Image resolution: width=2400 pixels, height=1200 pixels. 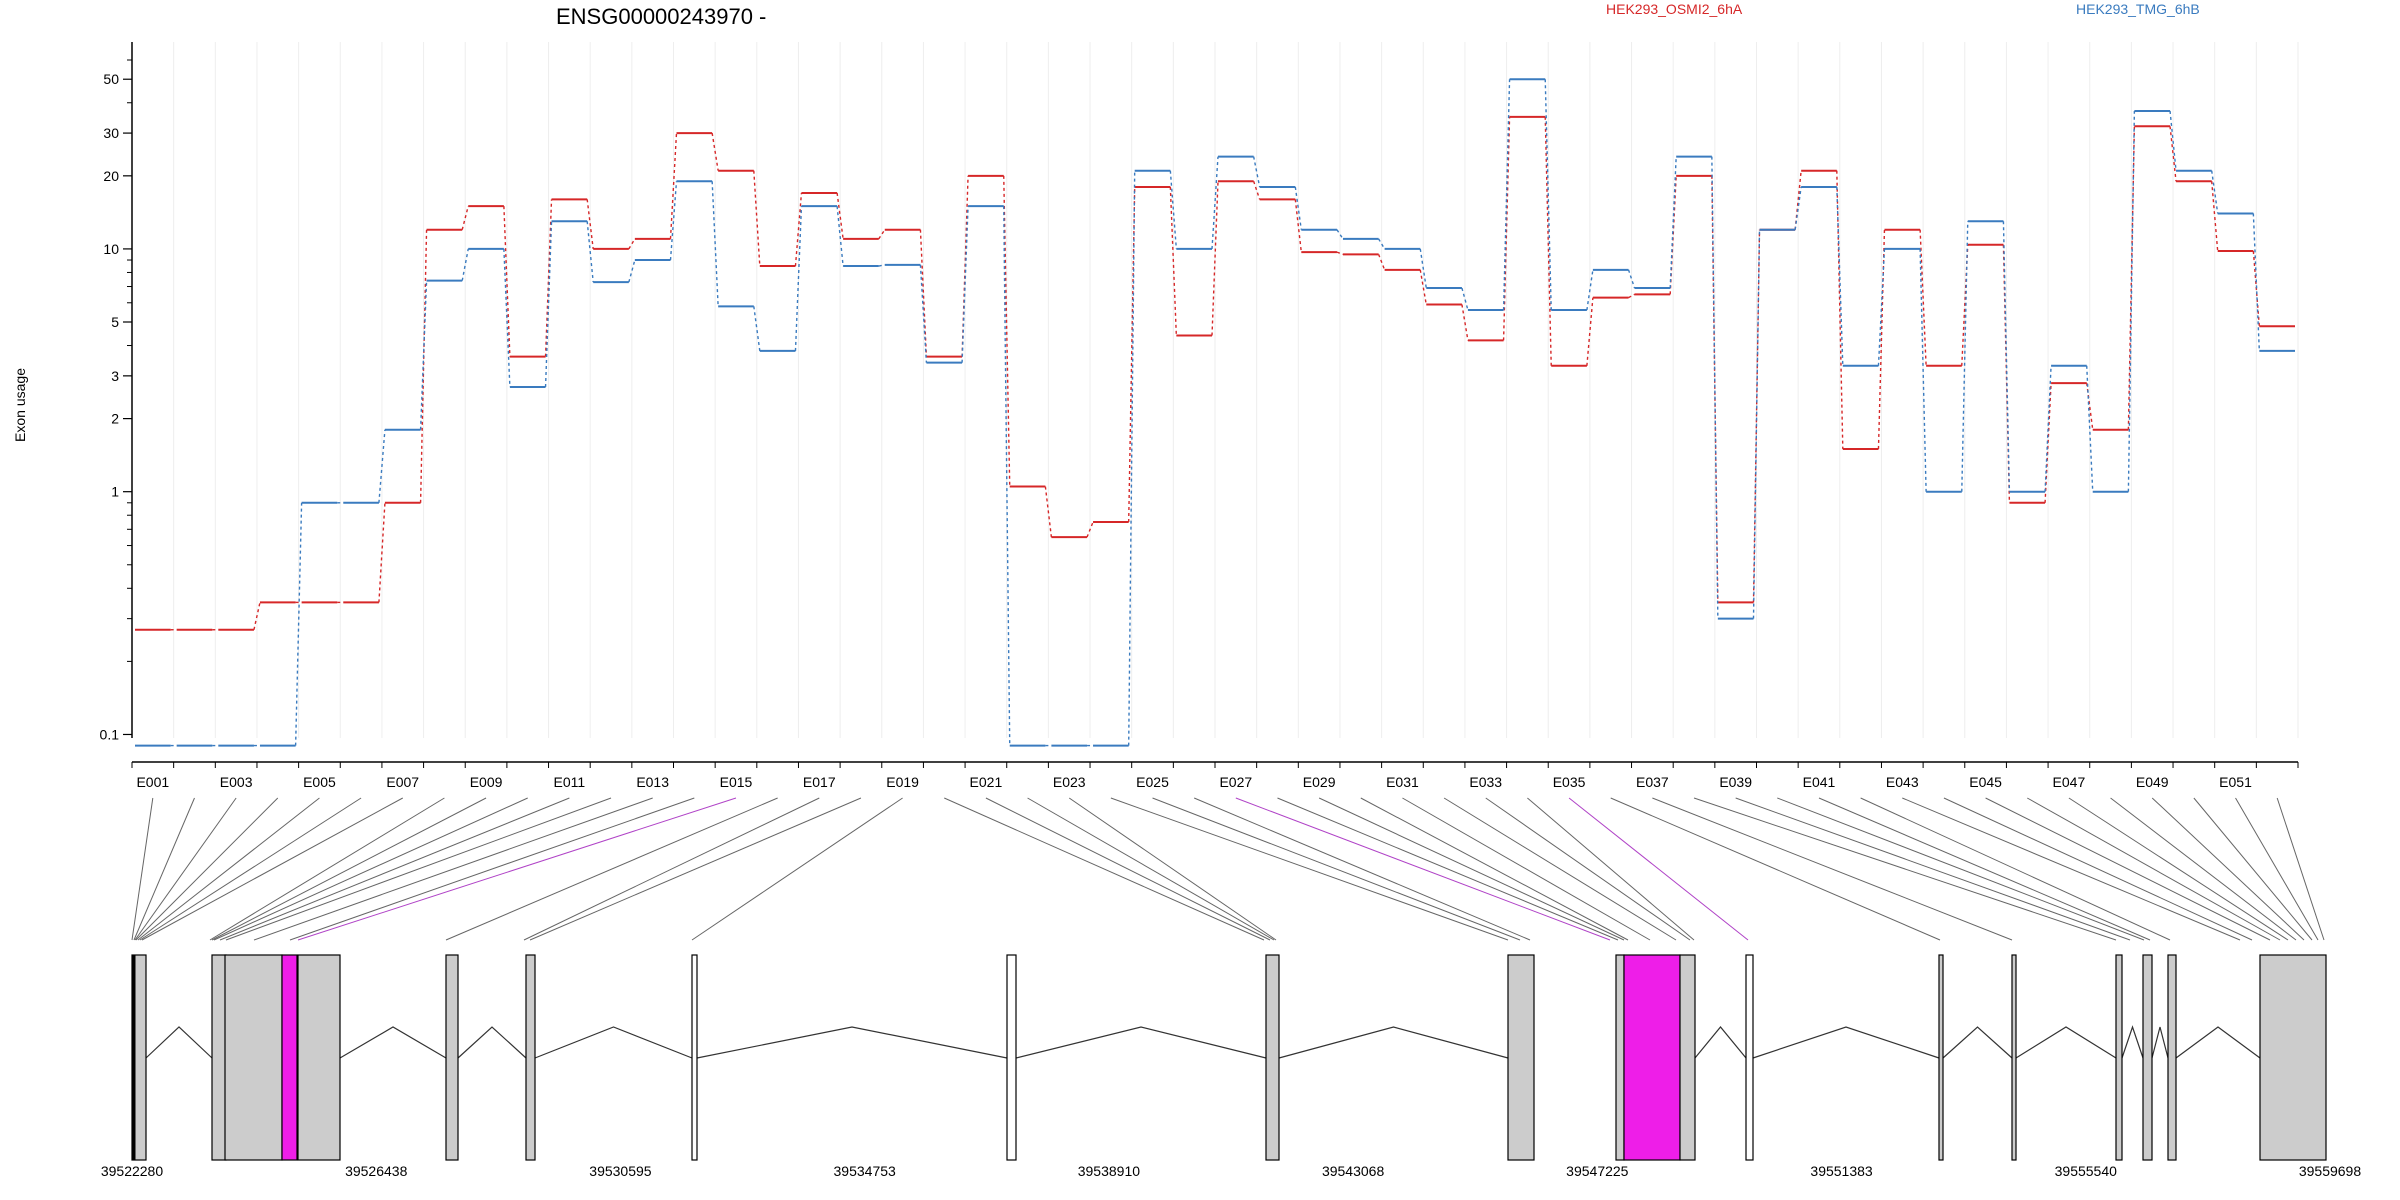 What do you see at coordinates (116, 392) in the screenshot?
I see `y-axis: 0.1 1 2 3 5 10 20 30 50` at bounding box center [116, 392].